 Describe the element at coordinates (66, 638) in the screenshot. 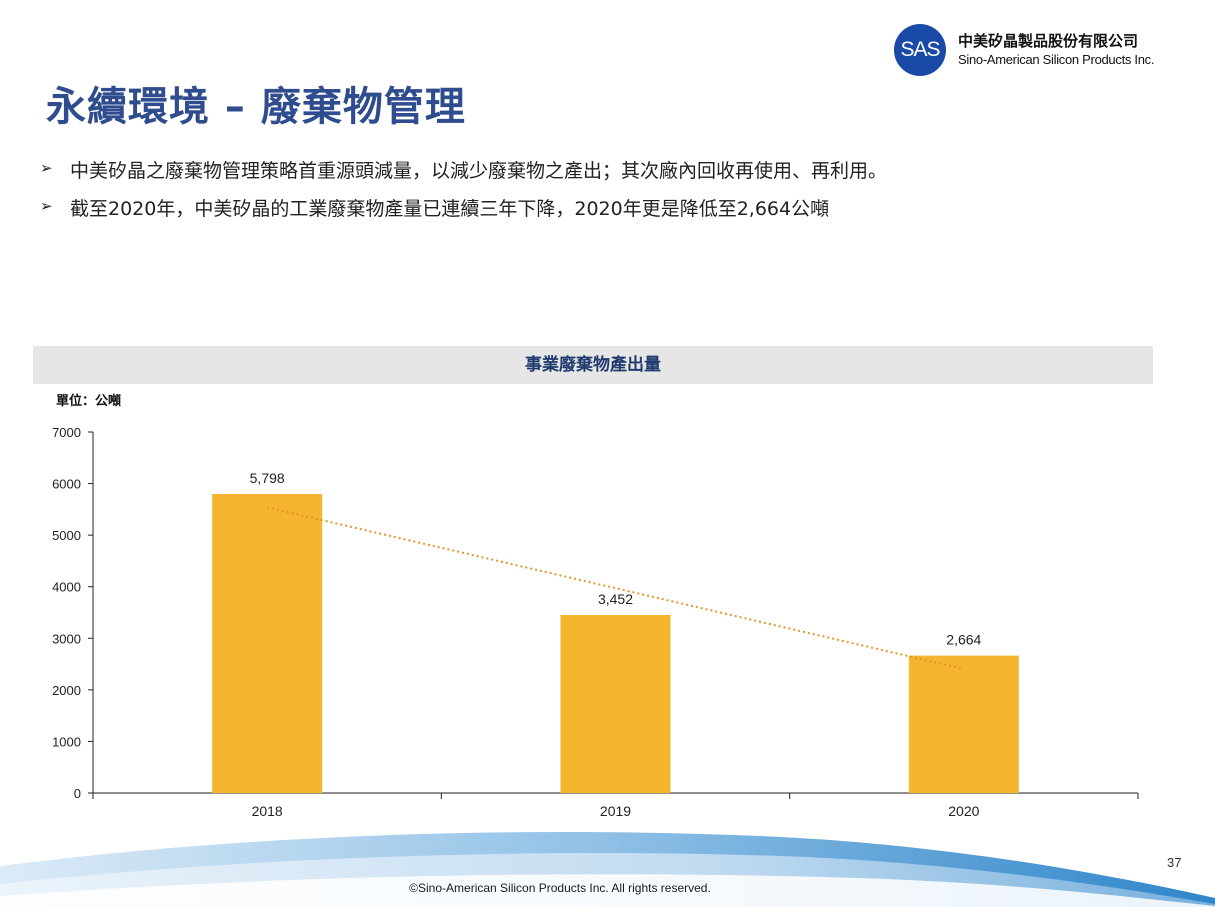

I see `y-tick-label: 3000` at that location.